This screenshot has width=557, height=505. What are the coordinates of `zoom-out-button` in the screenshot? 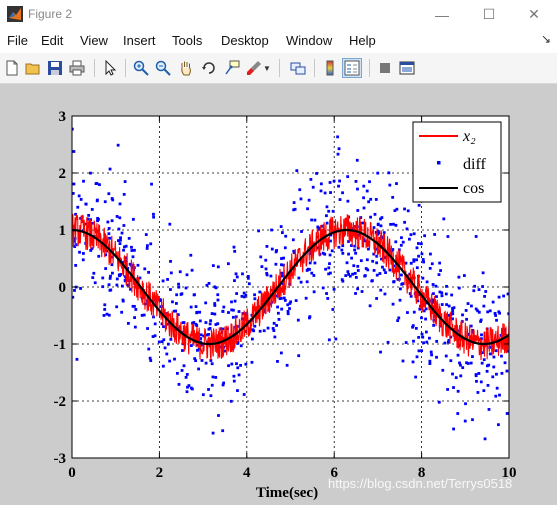 It's located at (163, 68).